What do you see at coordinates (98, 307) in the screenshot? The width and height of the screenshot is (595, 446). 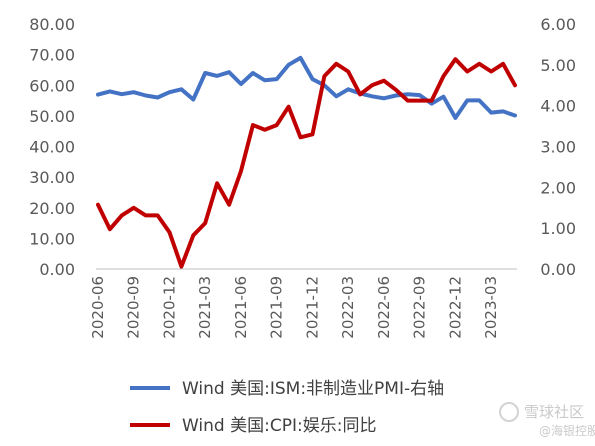 I see `x-tick-label: 2020-06` at bounding box center [98, 307].